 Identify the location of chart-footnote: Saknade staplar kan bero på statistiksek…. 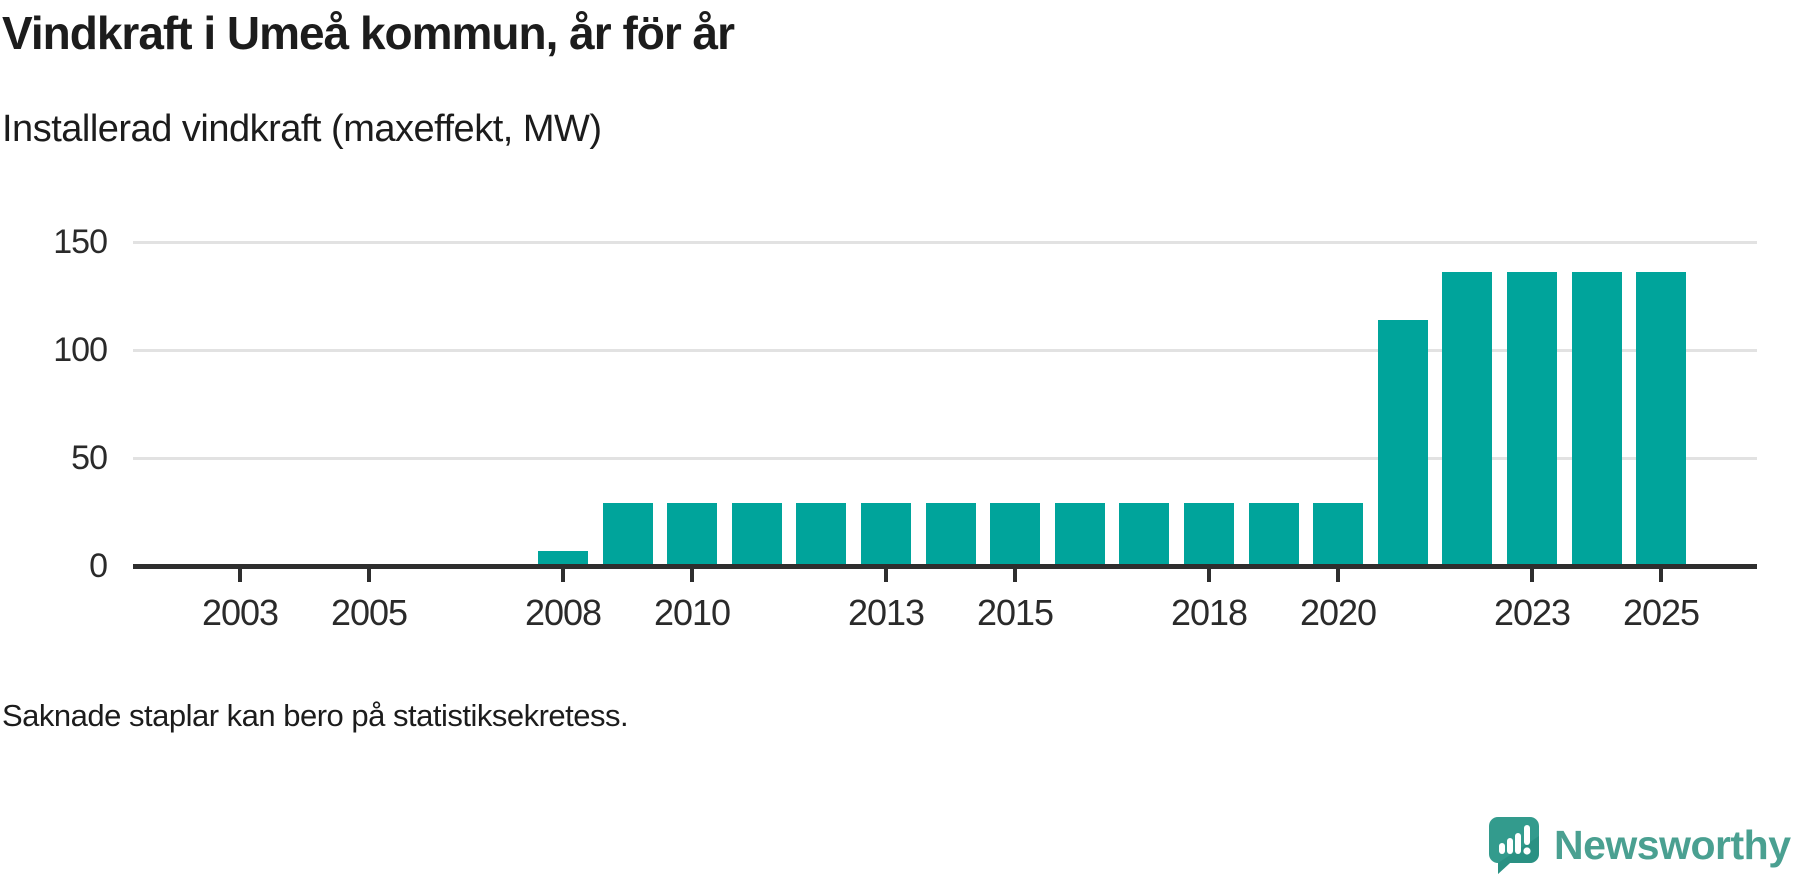
(315, 715).